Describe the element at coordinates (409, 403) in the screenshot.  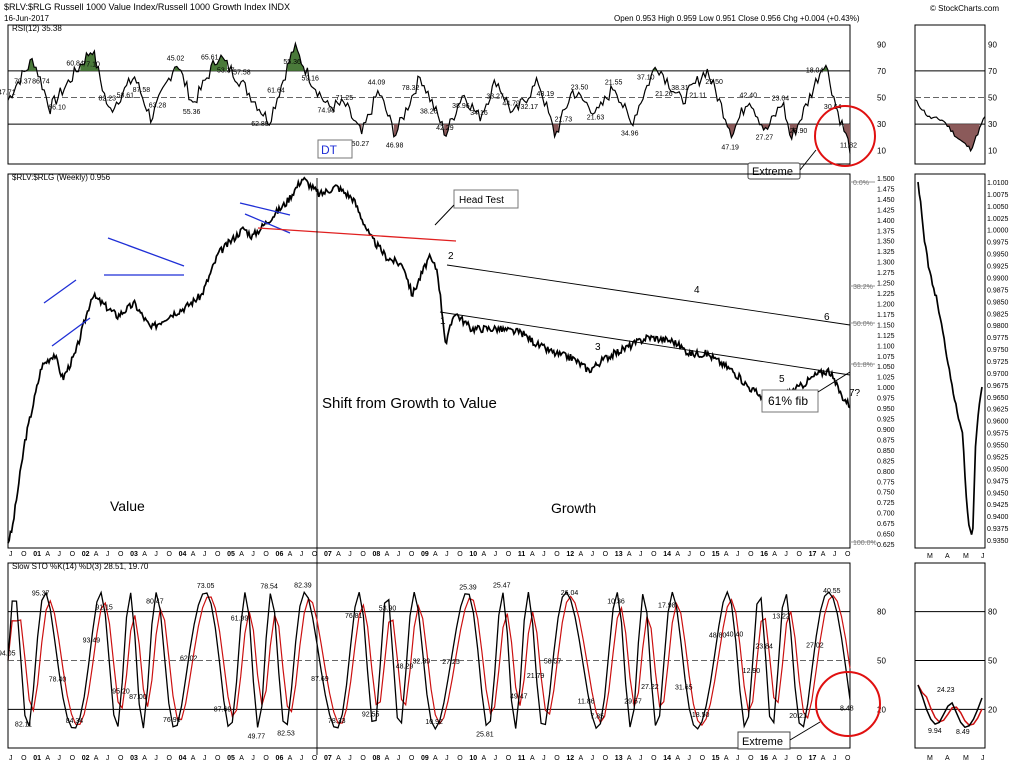
I see `shift-label: Shift from Growth to Value` at that location.